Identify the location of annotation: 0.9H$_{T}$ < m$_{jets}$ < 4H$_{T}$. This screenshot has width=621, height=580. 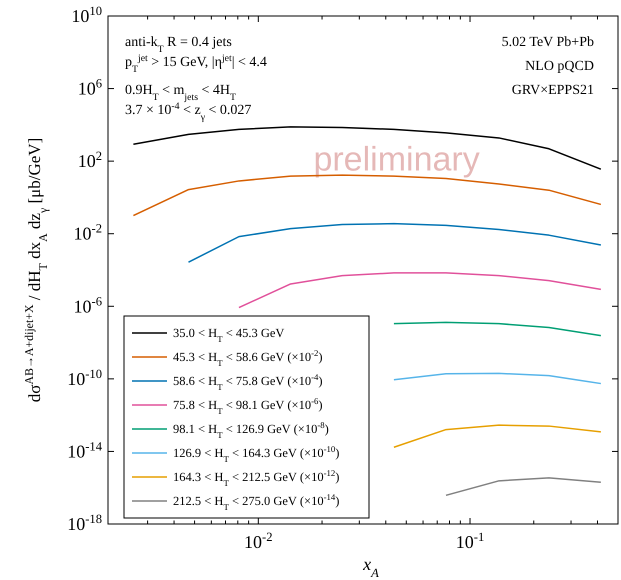
(180, 92).